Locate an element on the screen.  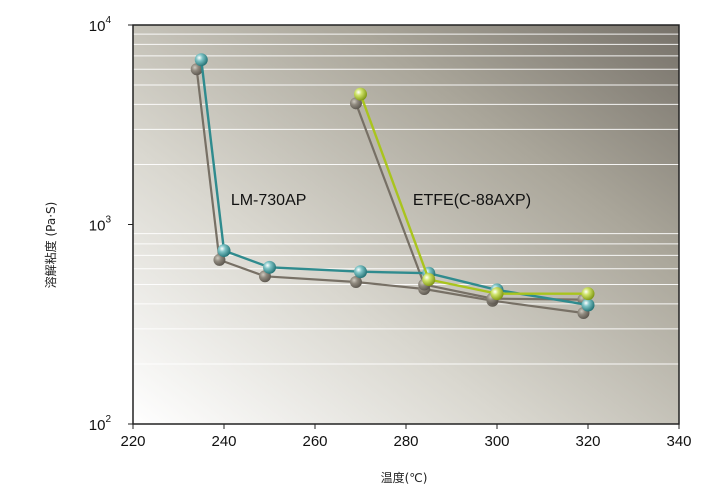
series-1-shadow-line is located at coordinates (469, 201).